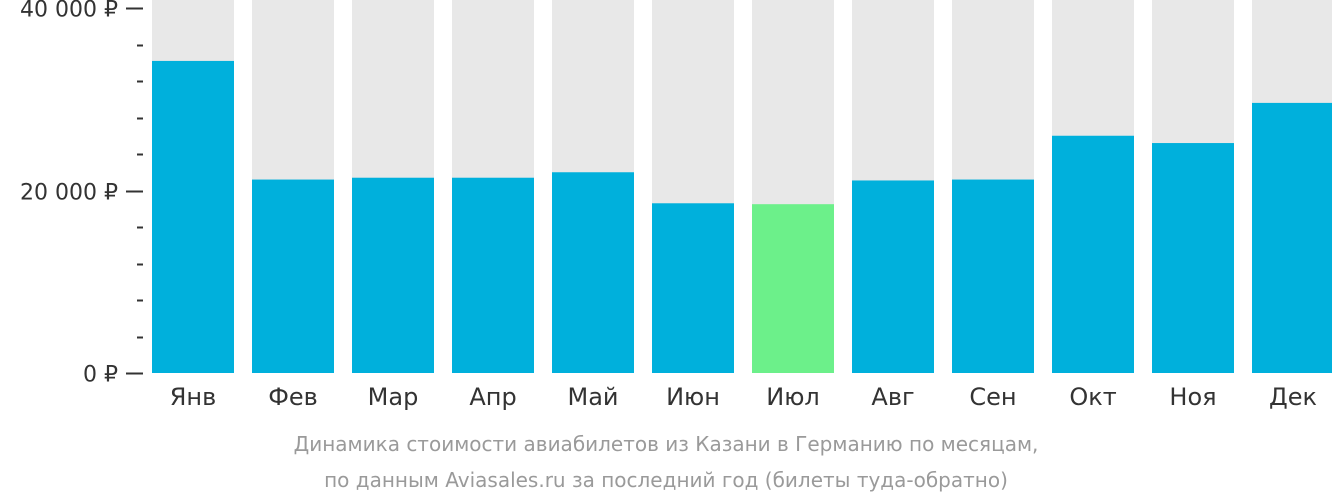 The width and height of the screenshot is (1332, 502). Describe the element at coordinates (693, 397) in the screenshot. I see `x-tick-label: Июн` at that location.